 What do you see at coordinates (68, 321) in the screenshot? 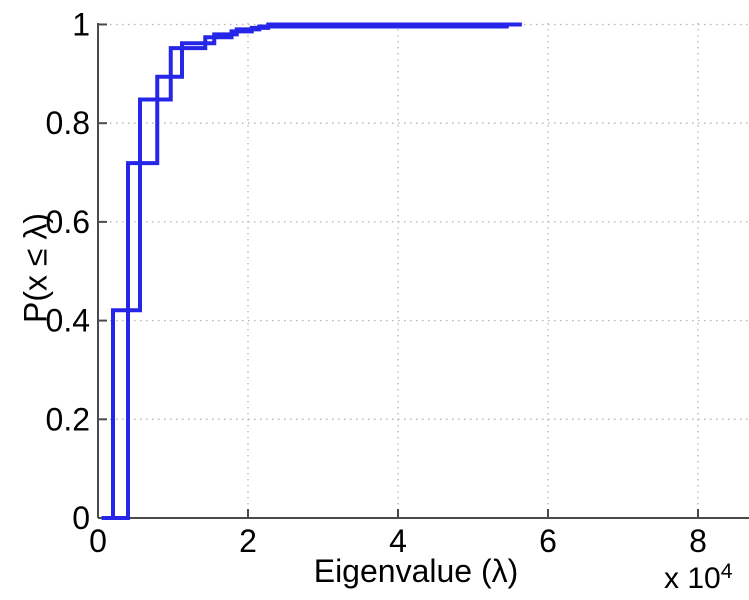
I see `y-tick-label: 0.4` at bounding box center [68, 321].